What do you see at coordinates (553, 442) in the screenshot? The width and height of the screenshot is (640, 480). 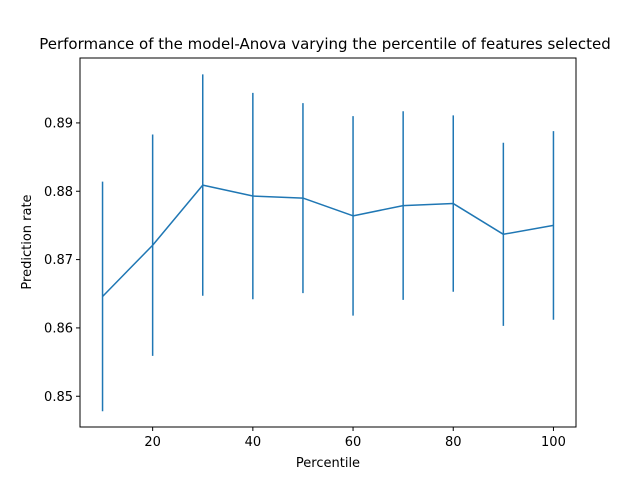 I see `x-tick-label: 100` at bounding box center [553, 442].